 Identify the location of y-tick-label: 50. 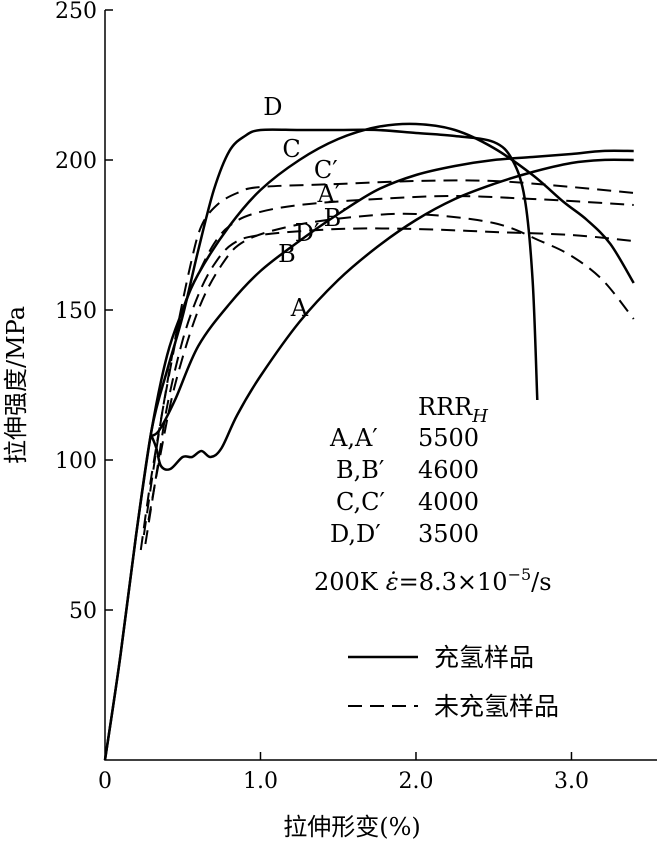
(83, 611).